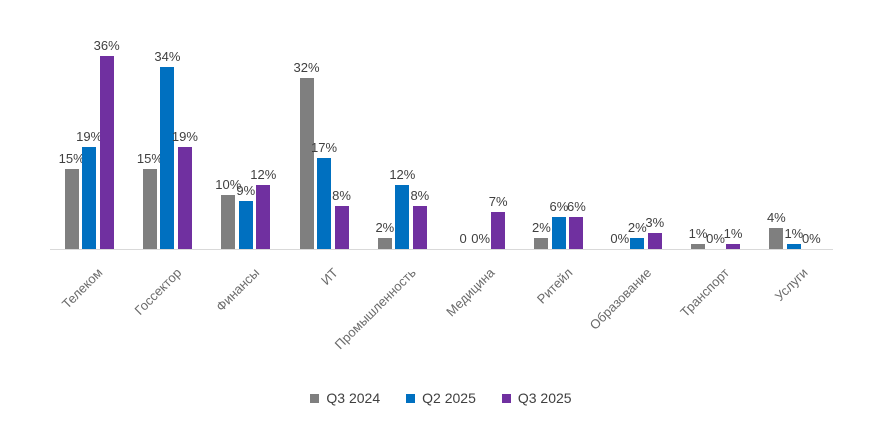 Image resolution: width=882 pixels, height=436 pixels. What do you see at coordinates (246, 190) in the screenshot?
I see `value-label: 9%` at bounding box center [246, 190].